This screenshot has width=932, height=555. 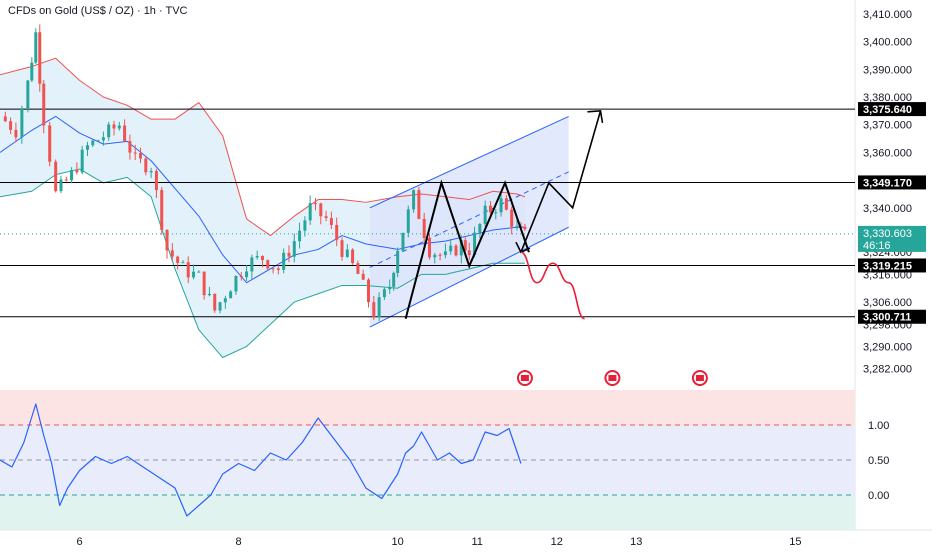 What do you see at coordinates (887, 43) in the screenshot?
I see `price-axis-tick-label: 3,400.000` at bounding box center [887, 43].